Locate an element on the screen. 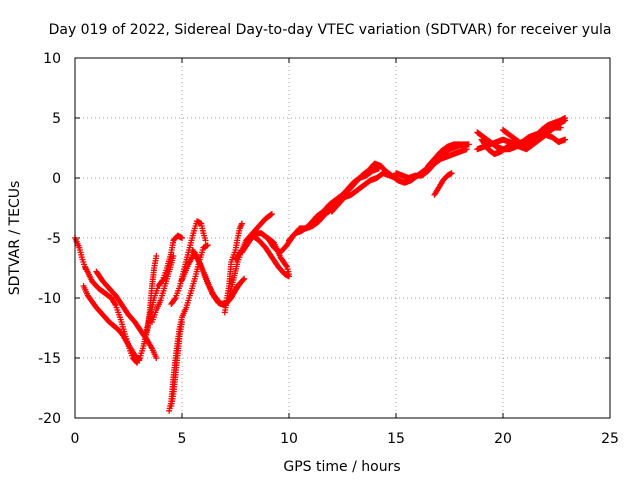  y-tick-label: 10 is located at coordinates (52, 59).